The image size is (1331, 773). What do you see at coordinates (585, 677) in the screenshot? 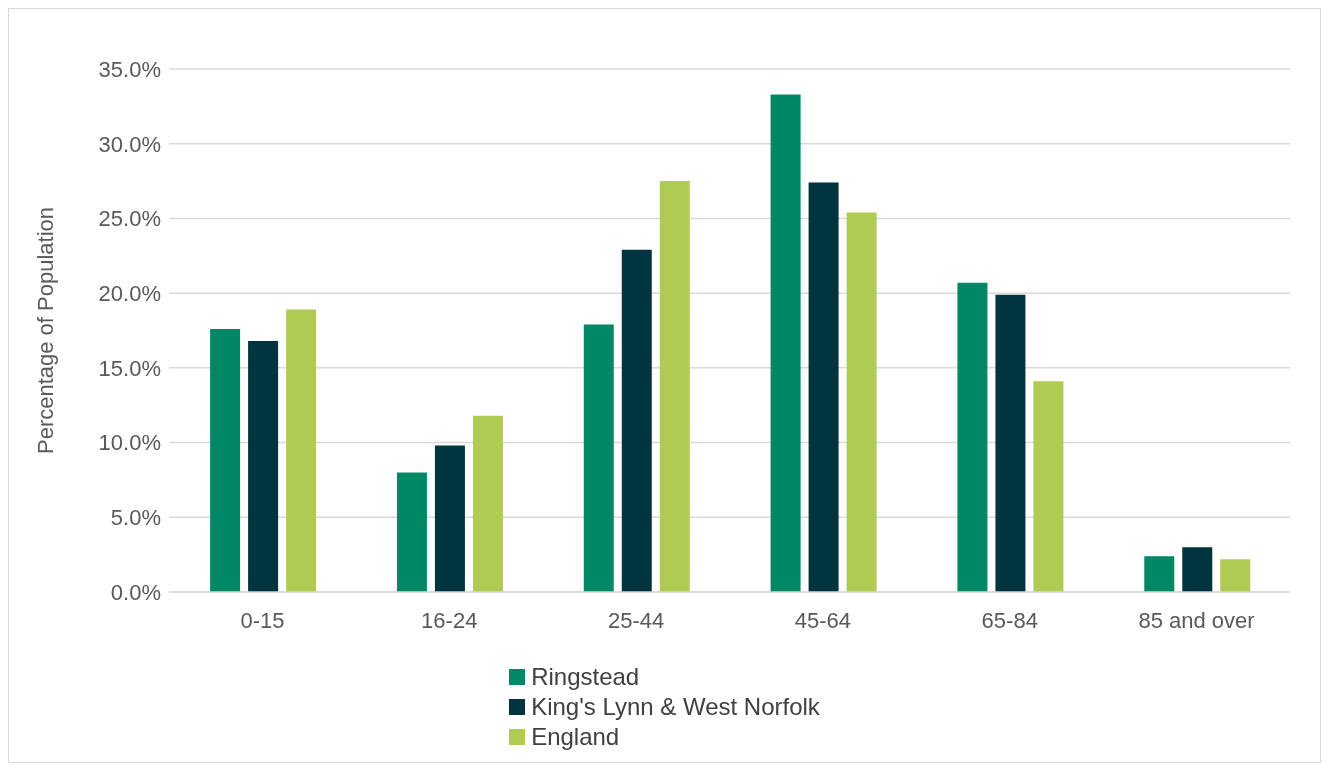
I see `legend-label: Ringstead` at bounding box center [585, 677].